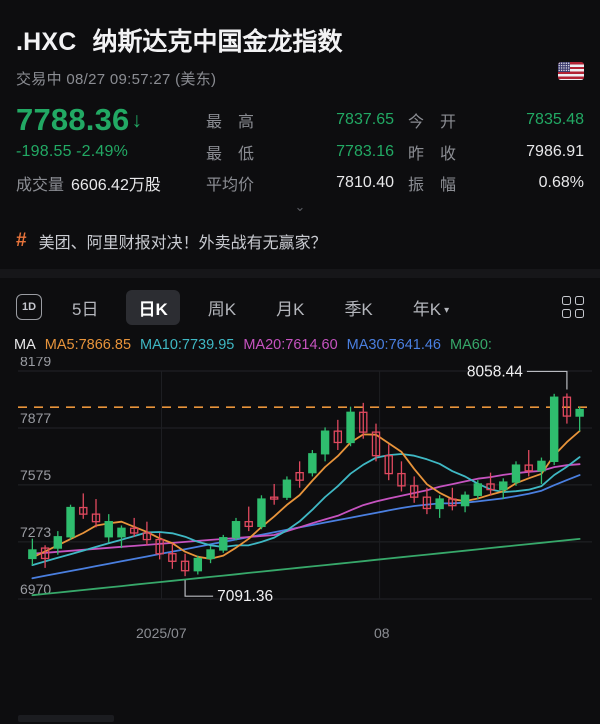 The width and height of the screenshot is (600, 724). I want to click on open-value: 7835.48, so click(555, 120).